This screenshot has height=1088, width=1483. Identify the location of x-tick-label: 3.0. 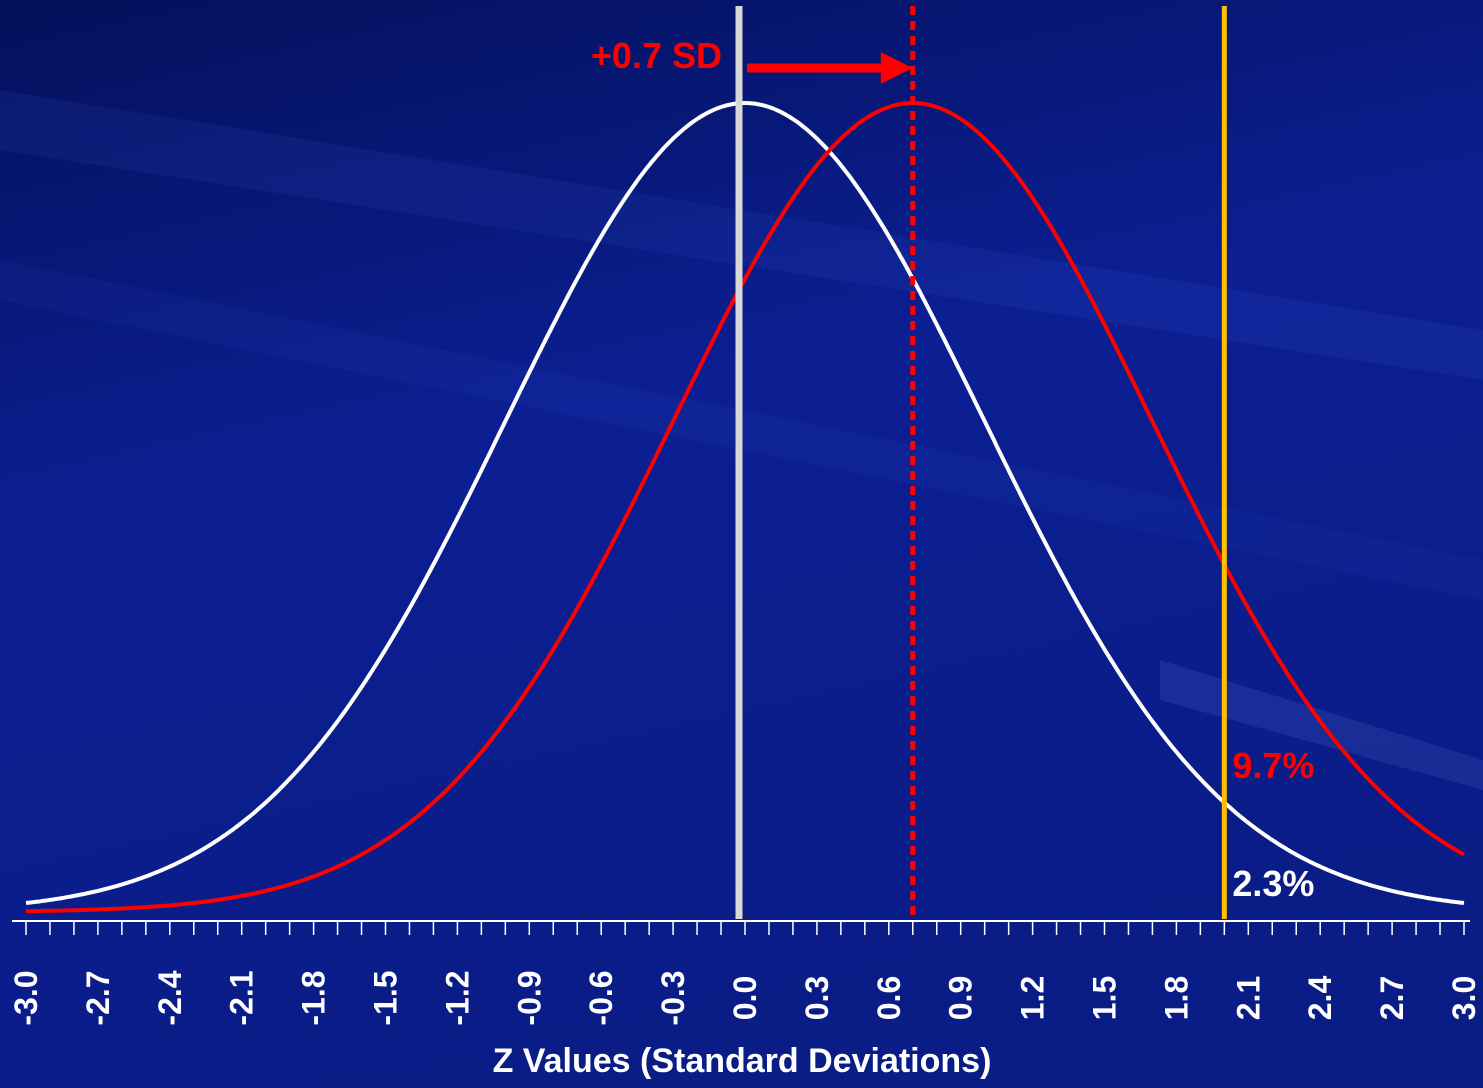
(1464, 998).